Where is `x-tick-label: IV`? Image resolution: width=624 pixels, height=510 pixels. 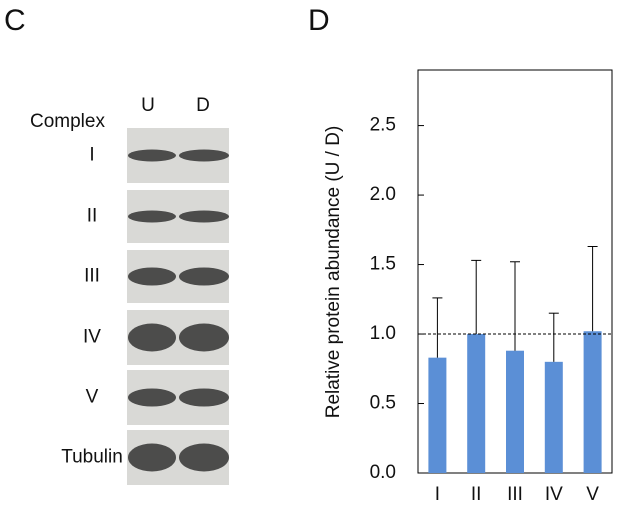
x-tick-label: IV is located at coordinates (554, 494).